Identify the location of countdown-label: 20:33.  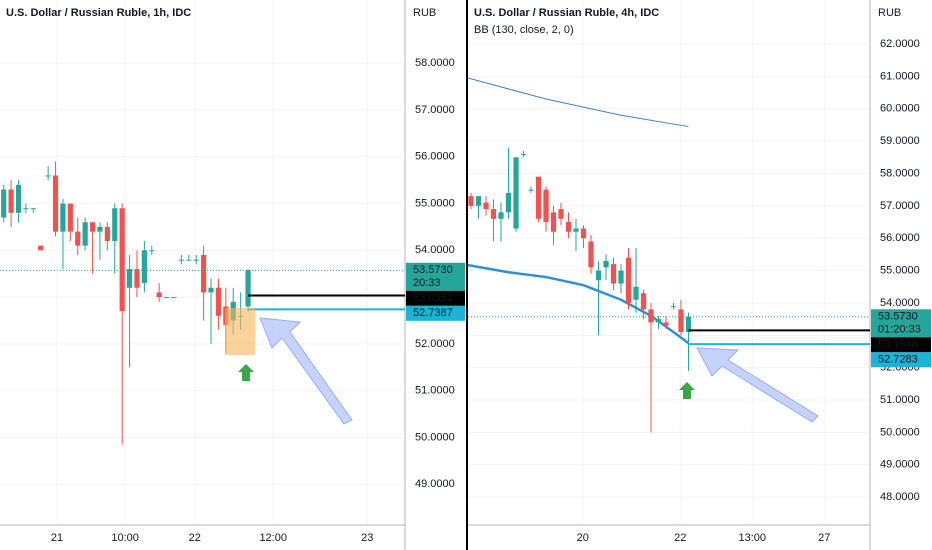
(427, 283).